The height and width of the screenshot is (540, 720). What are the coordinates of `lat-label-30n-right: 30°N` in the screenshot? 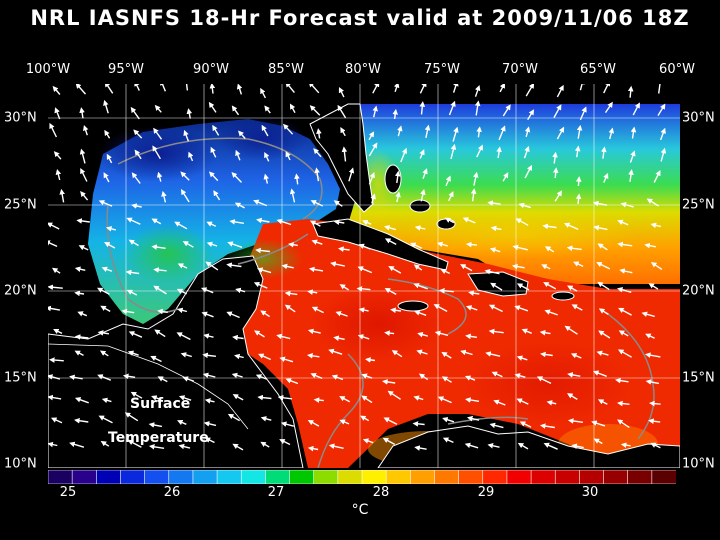 It's located at (698, 118).